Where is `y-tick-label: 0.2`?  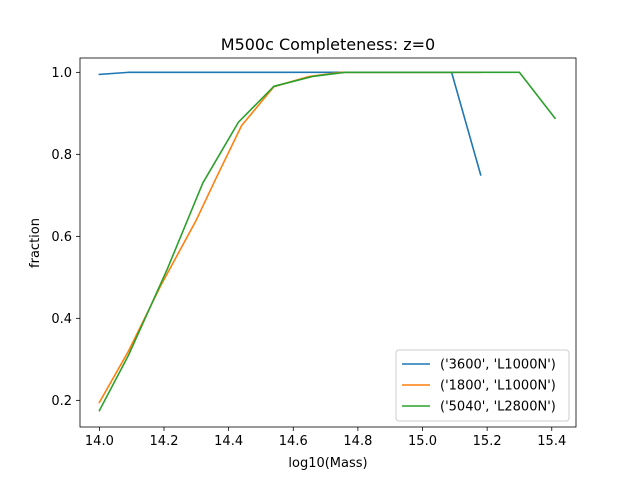
y-tick-label: 0.2 is located at coordinates (61, 401).